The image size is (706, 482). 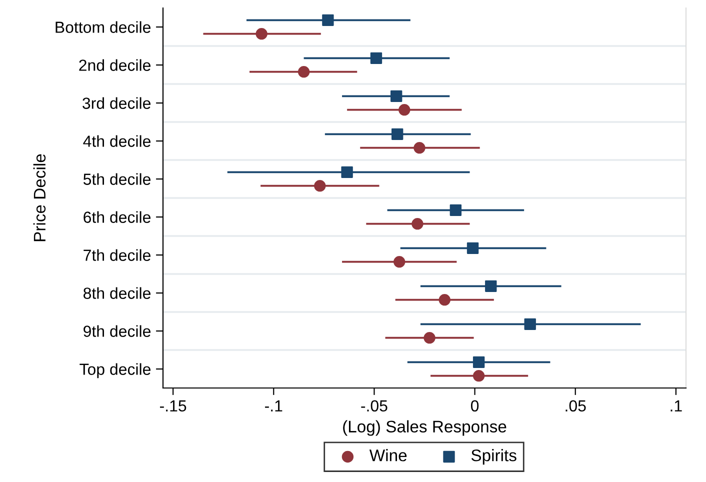 I want to click on x-tick-label: .1, so click(x=676, y=406).